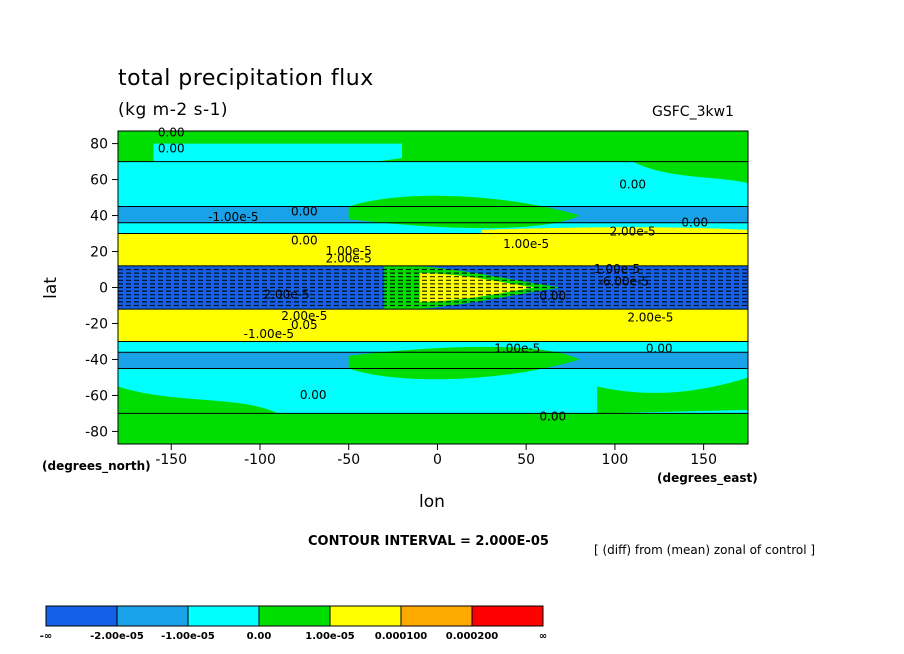  Describe the element at coordinates (99, 217) in the screenshot. I see `y-tick-label: 40` at that location.